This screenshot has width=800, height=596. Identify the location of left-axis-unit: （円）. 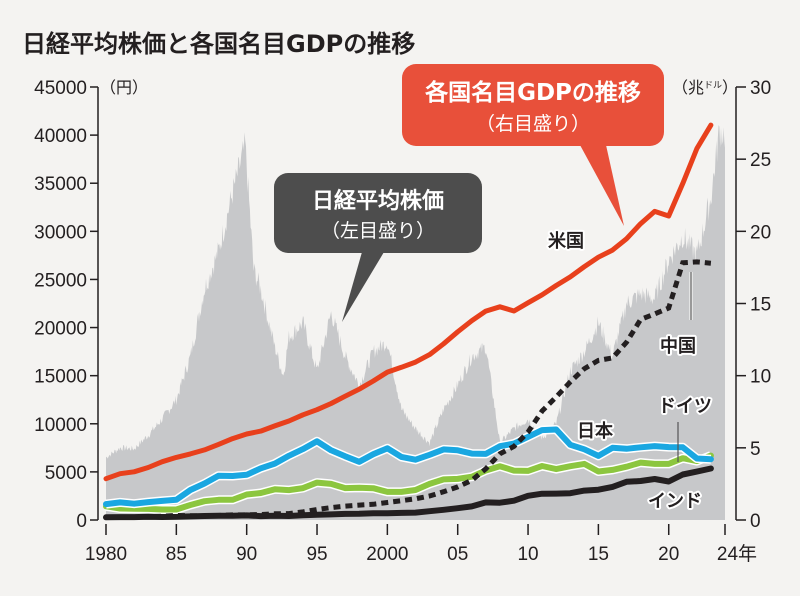
(124, 87).